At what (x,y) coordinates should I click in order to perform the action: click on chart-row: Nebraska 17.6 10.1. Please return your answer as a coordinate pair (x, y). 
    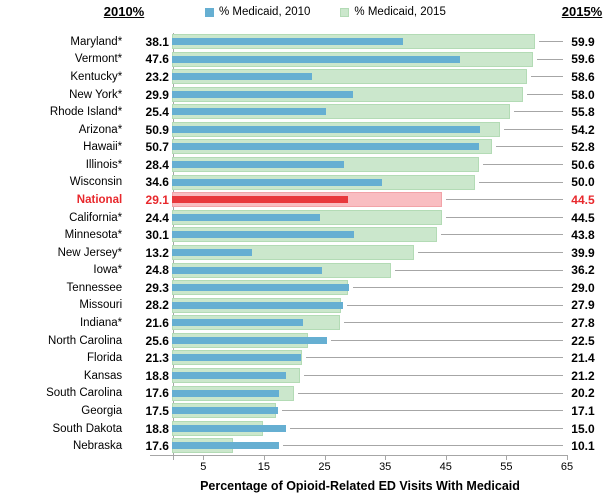
    Looking at the image, I should click on (305, 446).